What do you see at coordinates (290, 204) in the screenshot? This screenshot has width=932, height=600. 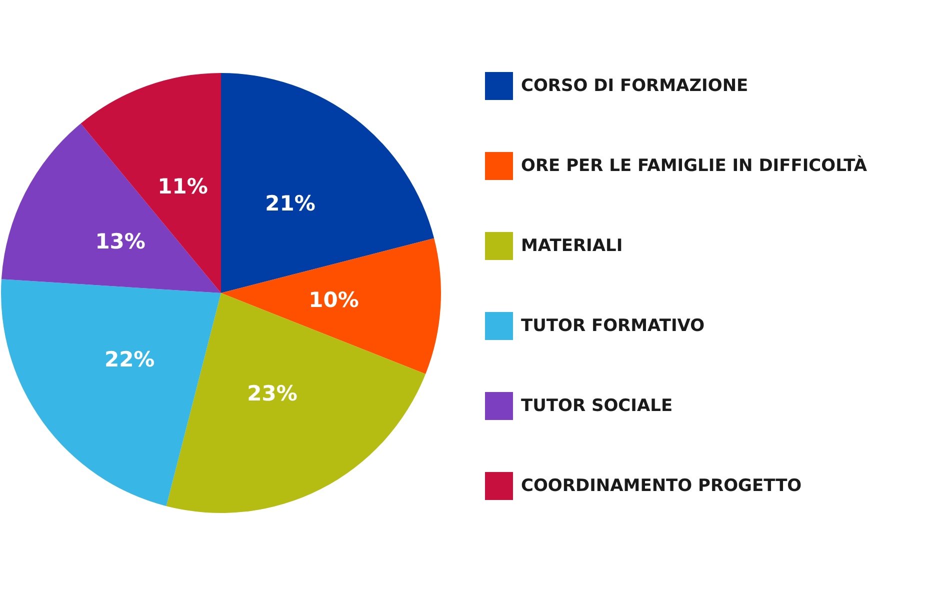 I see `data-label: 21%` at bounding box center [290, 204].